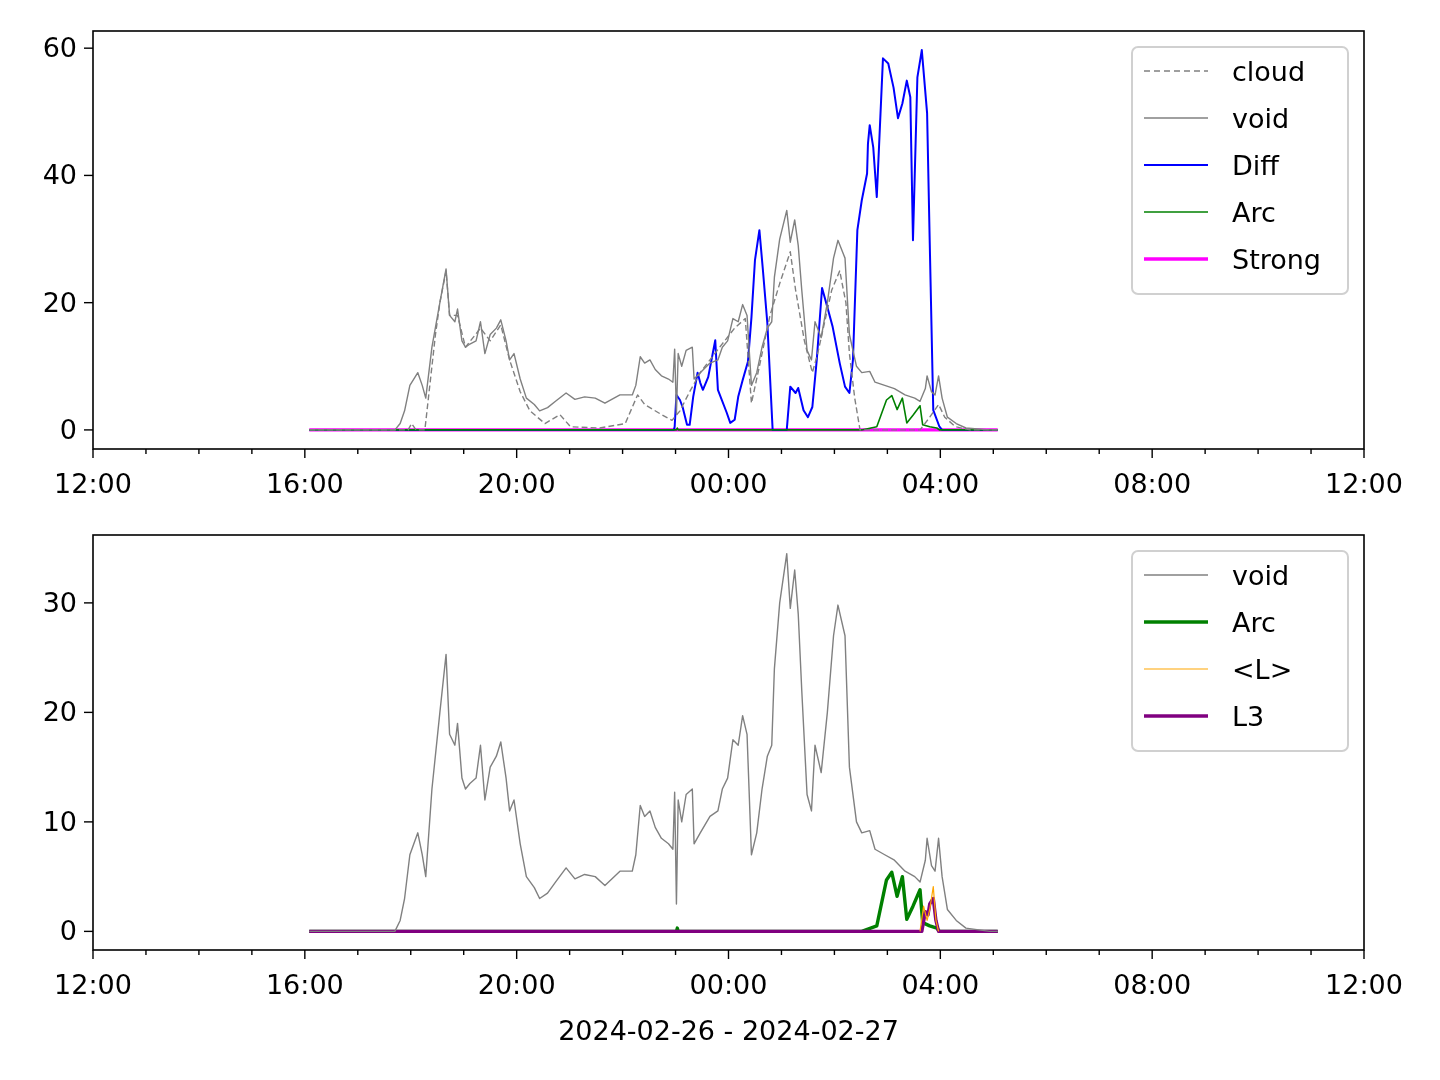 The image size is (1440, 1080). What do you see at coordinates (1256, 165) in the screenshot?
I see `legend-label: Diff` at bounding box center [1256, 165].